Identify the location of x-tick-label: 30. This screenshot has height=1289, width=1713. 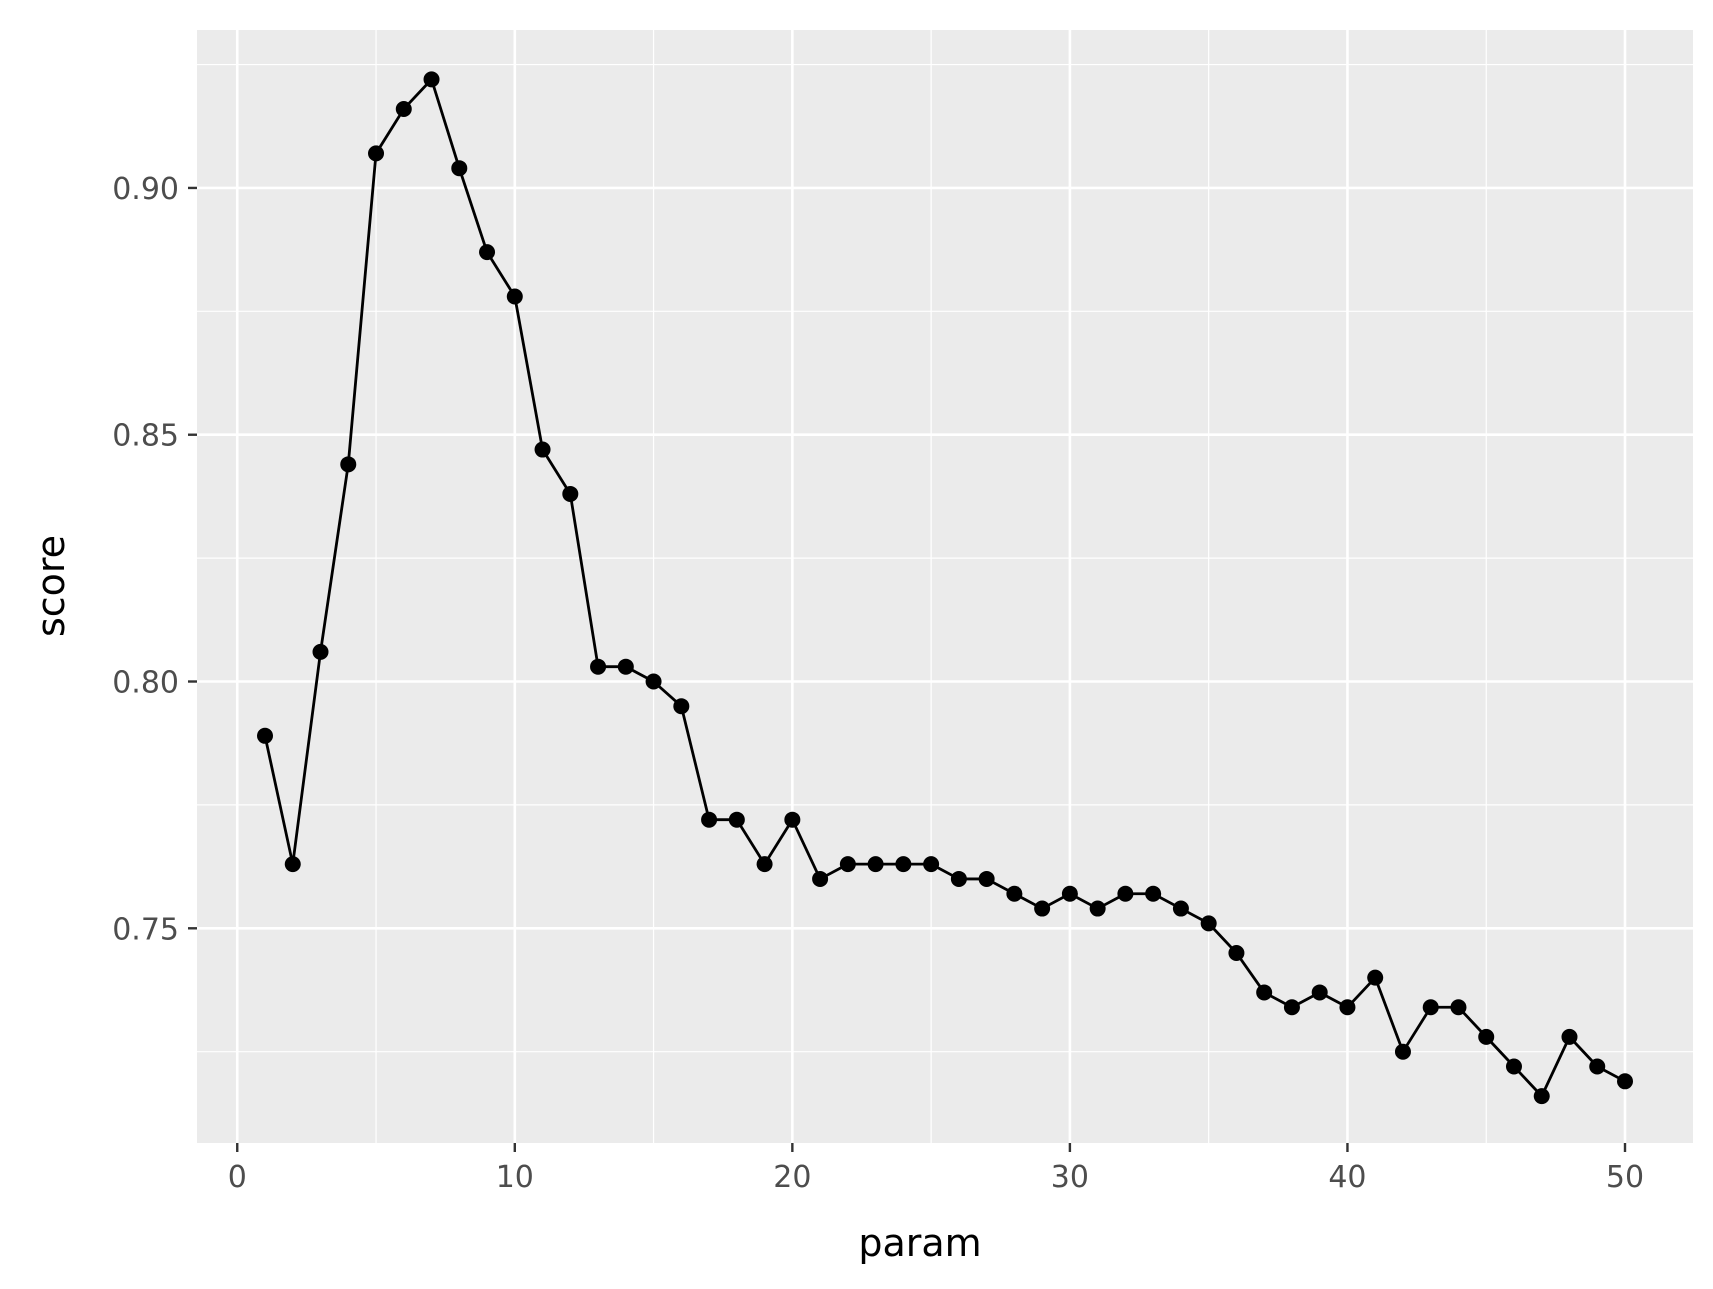
(1070, 1177).